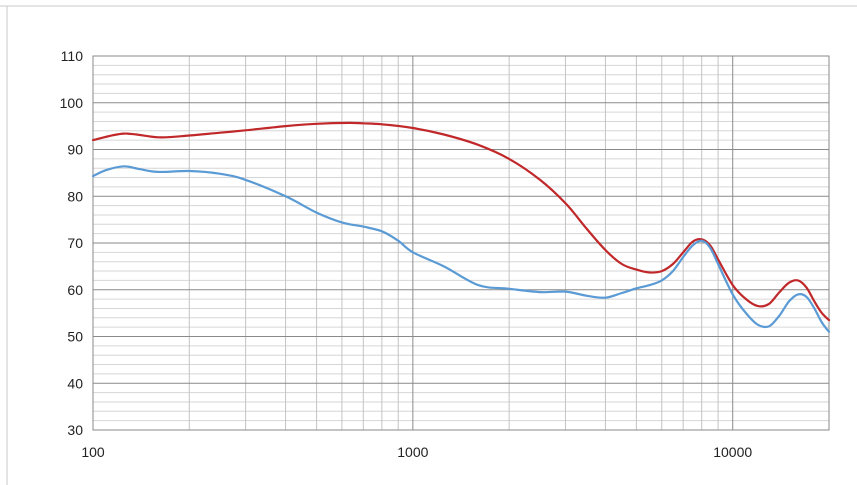 The width and height of the screenshot is (857, 485). Describe the element at coordinates (75, 290) in the screenshot. I see `y-tick-label: 60` at that location.